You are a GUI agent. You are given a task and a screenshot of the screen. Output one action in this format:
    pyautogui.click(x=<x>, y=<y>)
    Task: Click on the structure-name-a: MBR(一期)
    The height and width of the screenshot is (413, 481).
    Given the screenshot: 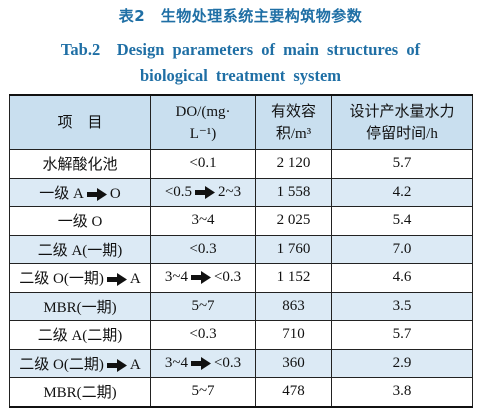 What is the action you would take?
    pyautogui.click(x=80, y=307)
    